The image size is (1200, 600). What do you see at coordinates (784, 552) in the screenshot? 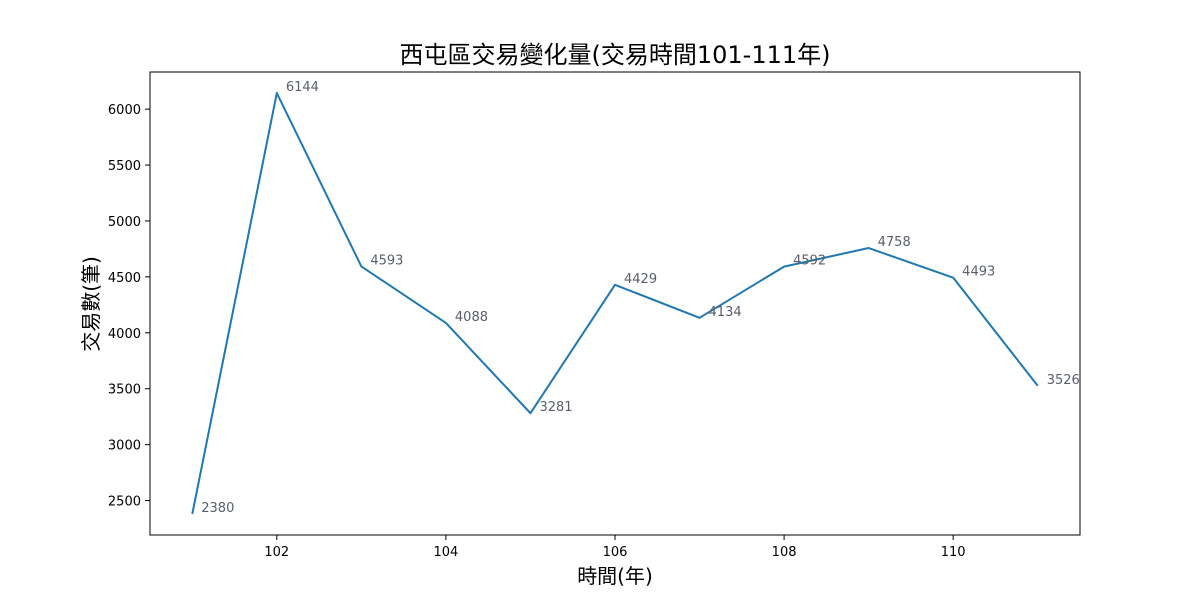
I see `x-tick-label: 108` at bounding box center [784, 552].